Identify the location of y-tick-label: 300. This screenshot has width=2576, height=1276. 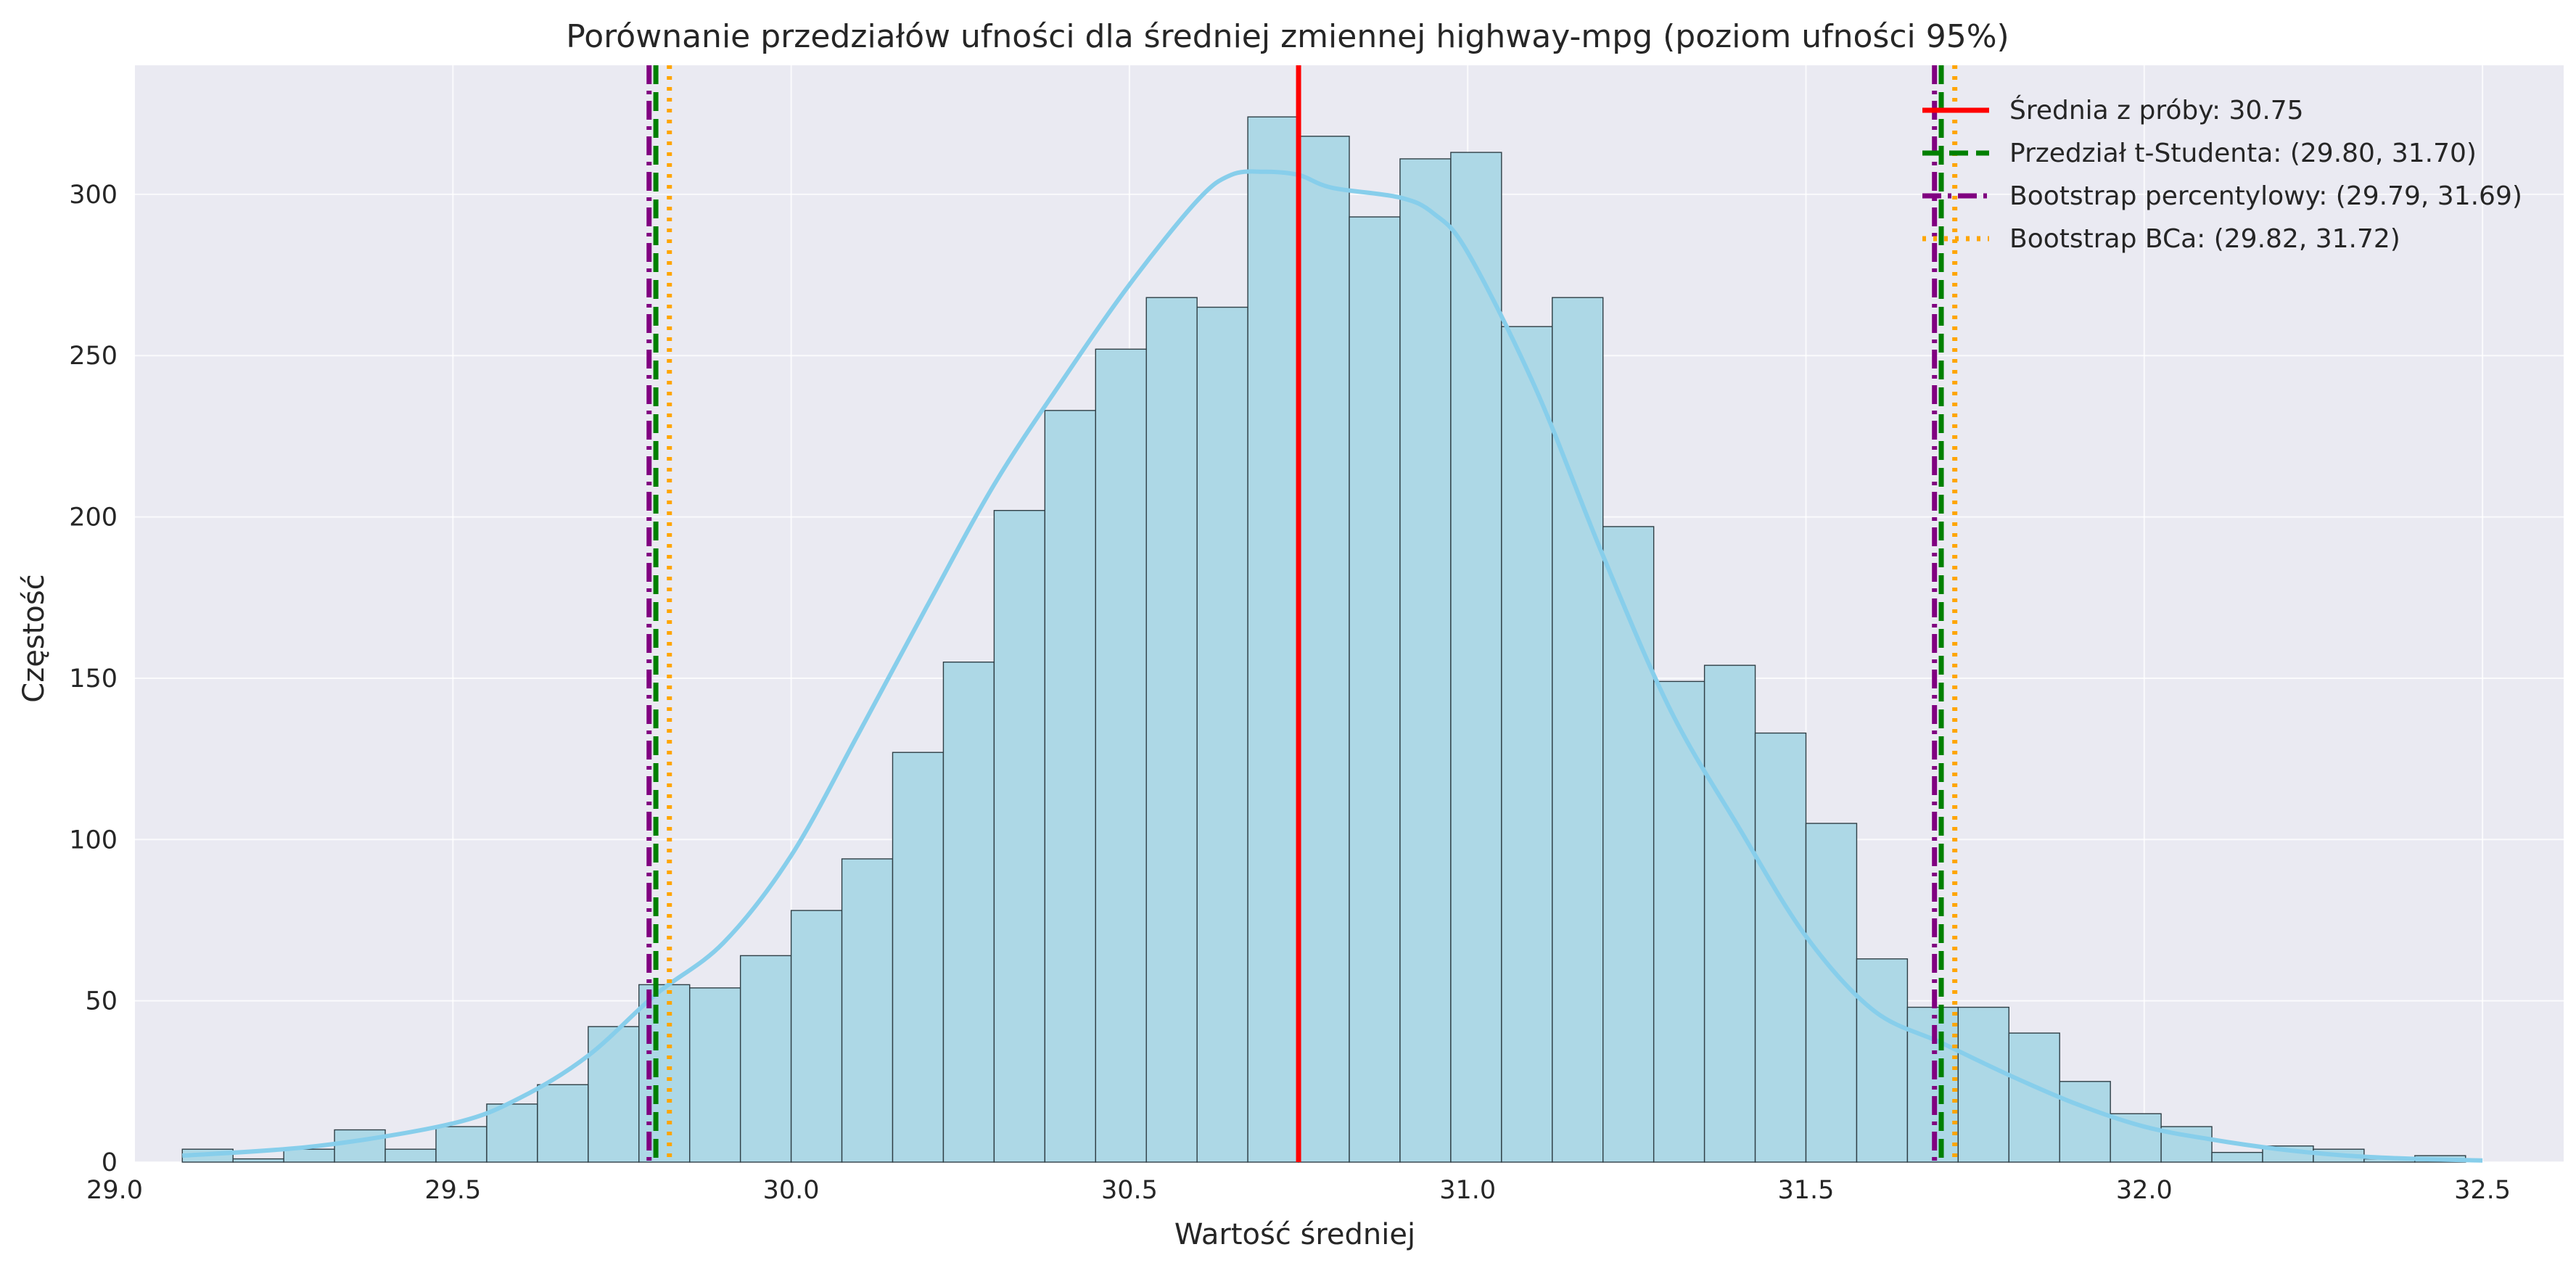
(93, 195).